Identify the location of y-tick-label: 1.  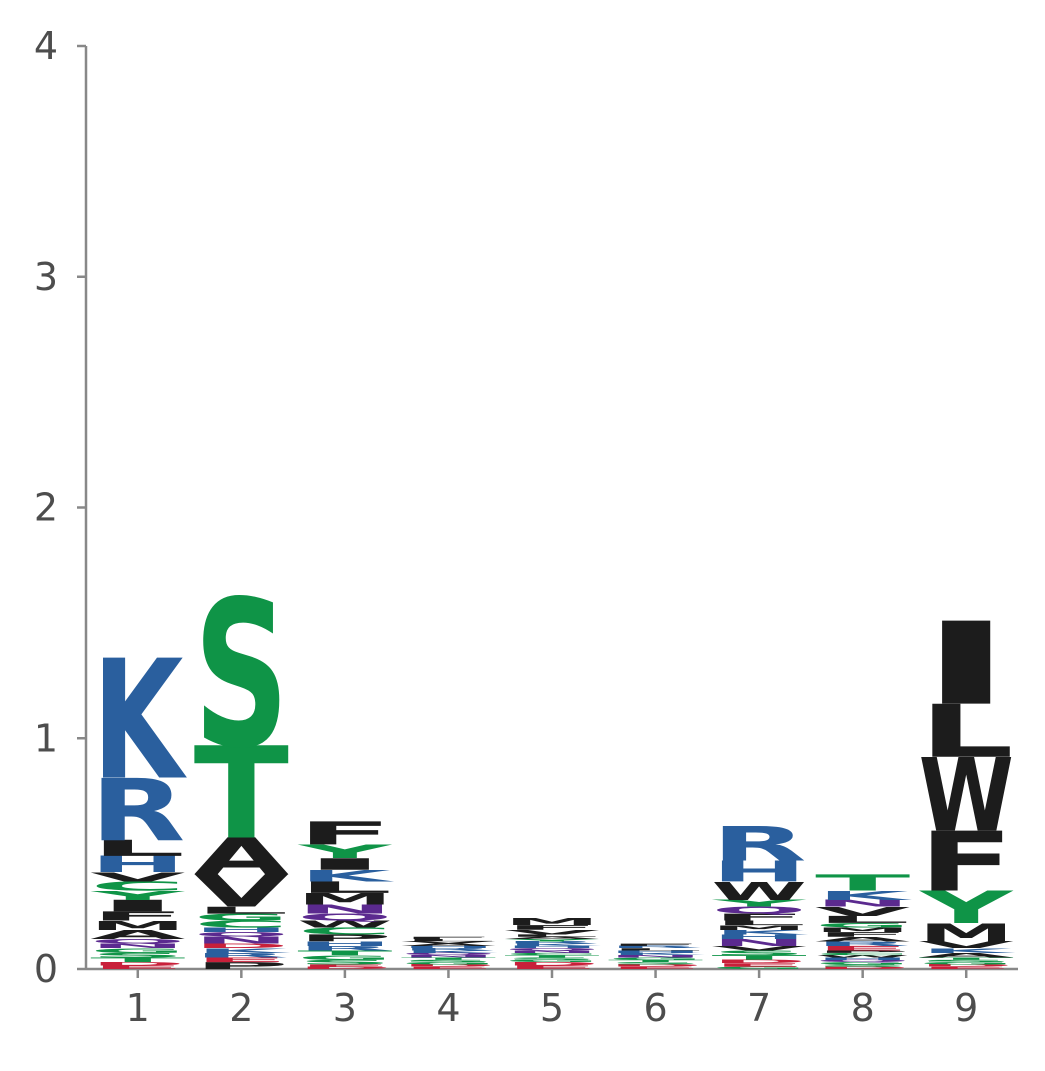
(46, 738).